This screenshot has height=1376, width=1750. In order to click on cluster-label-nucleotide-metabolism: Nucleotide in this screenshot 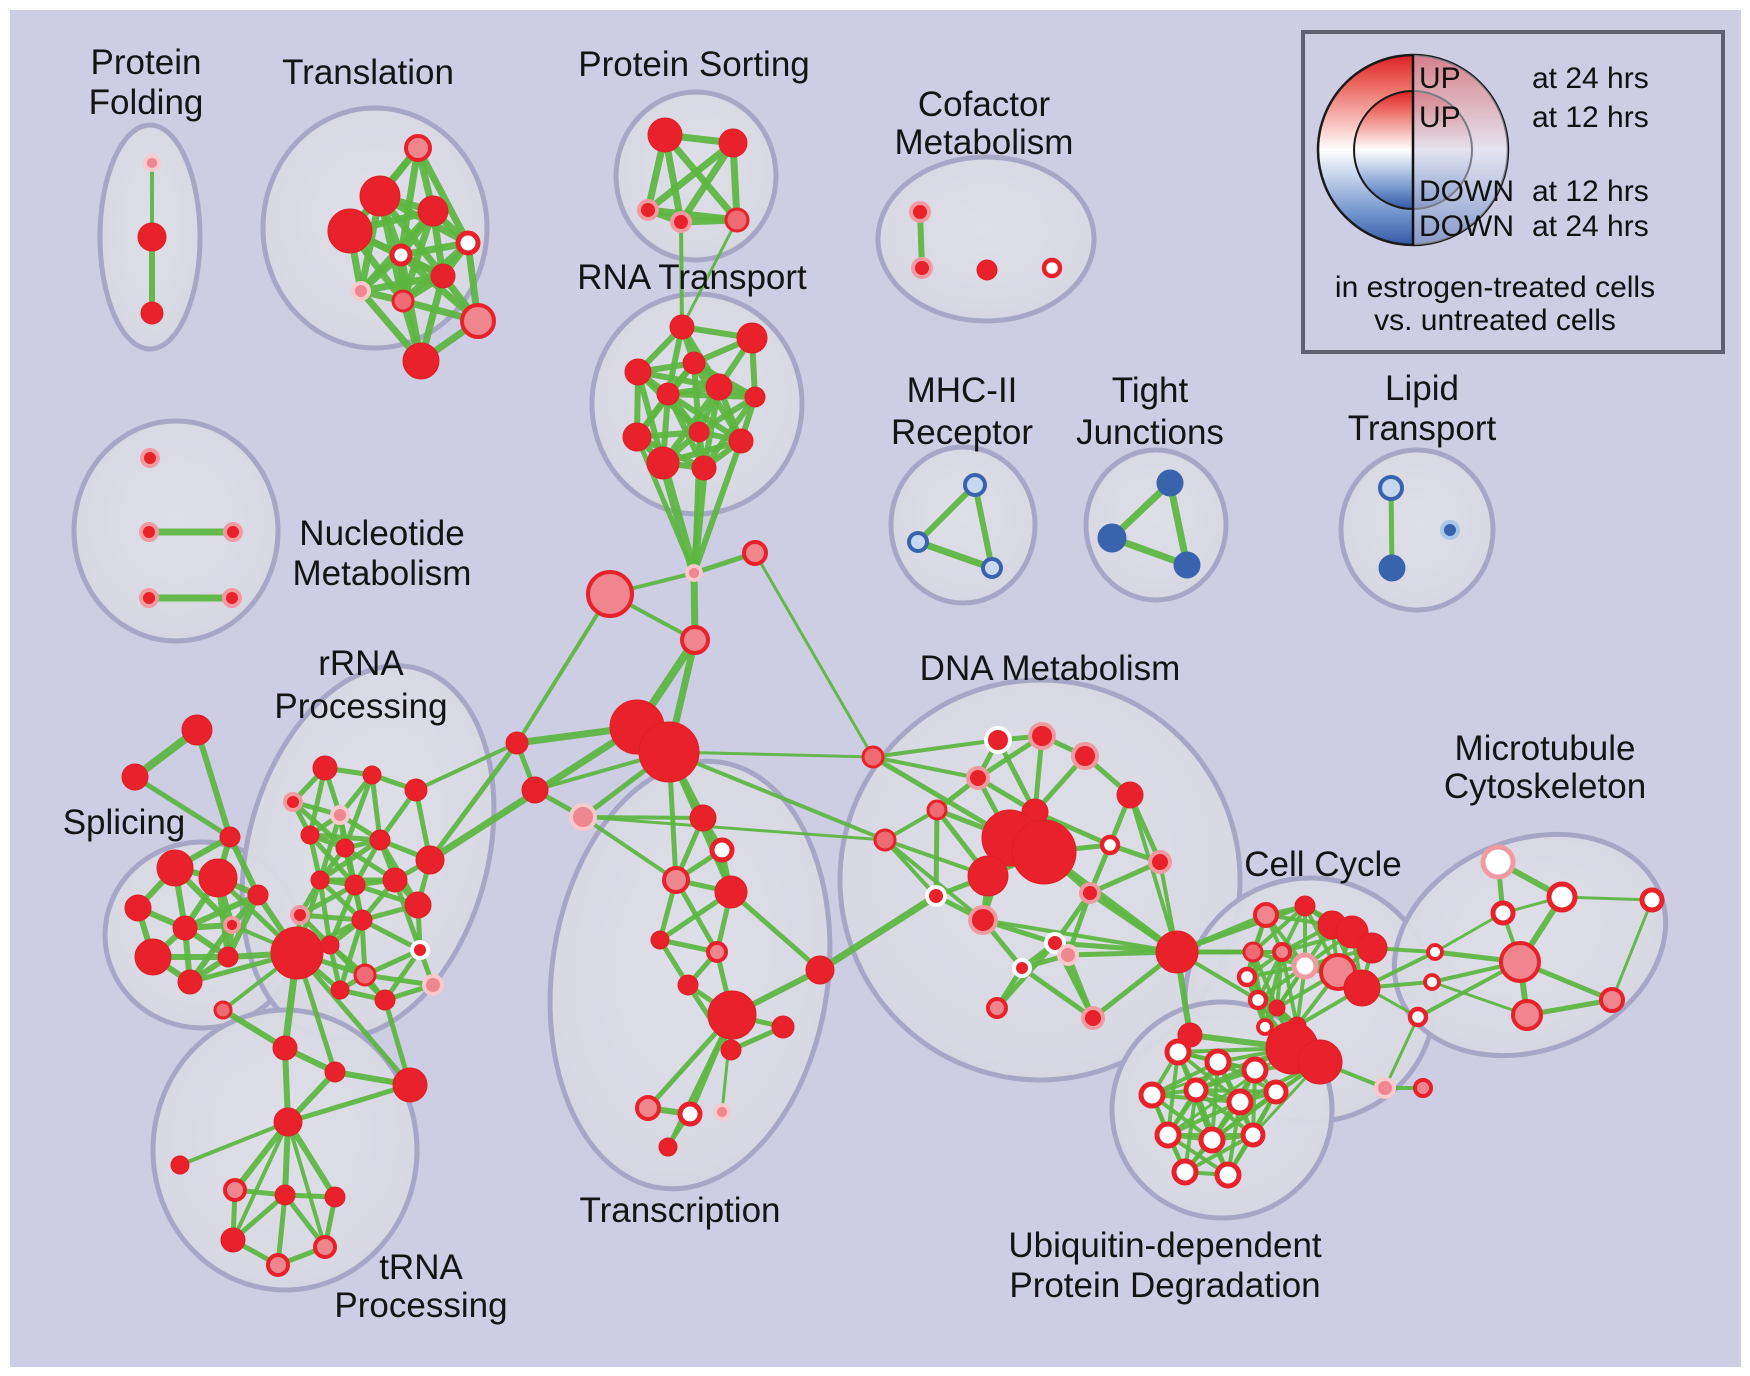, I will do `click(381, 533)`.